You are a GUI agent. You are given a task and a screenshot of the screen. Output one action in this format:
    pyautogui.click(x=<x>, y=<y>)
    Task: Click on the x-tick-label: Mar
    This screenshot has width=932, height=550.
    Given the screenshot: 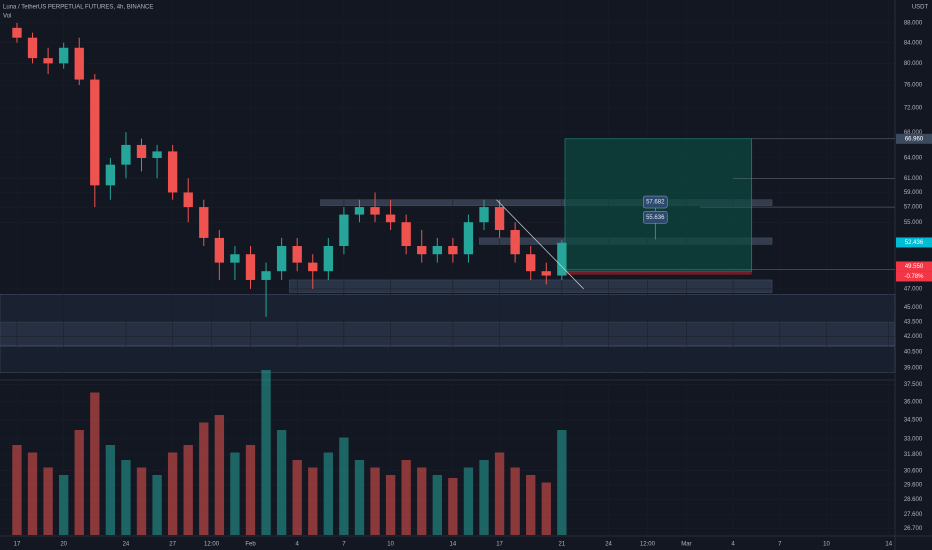 What is the action you would take?
    pyautogui.click(x=686, y=545)
    